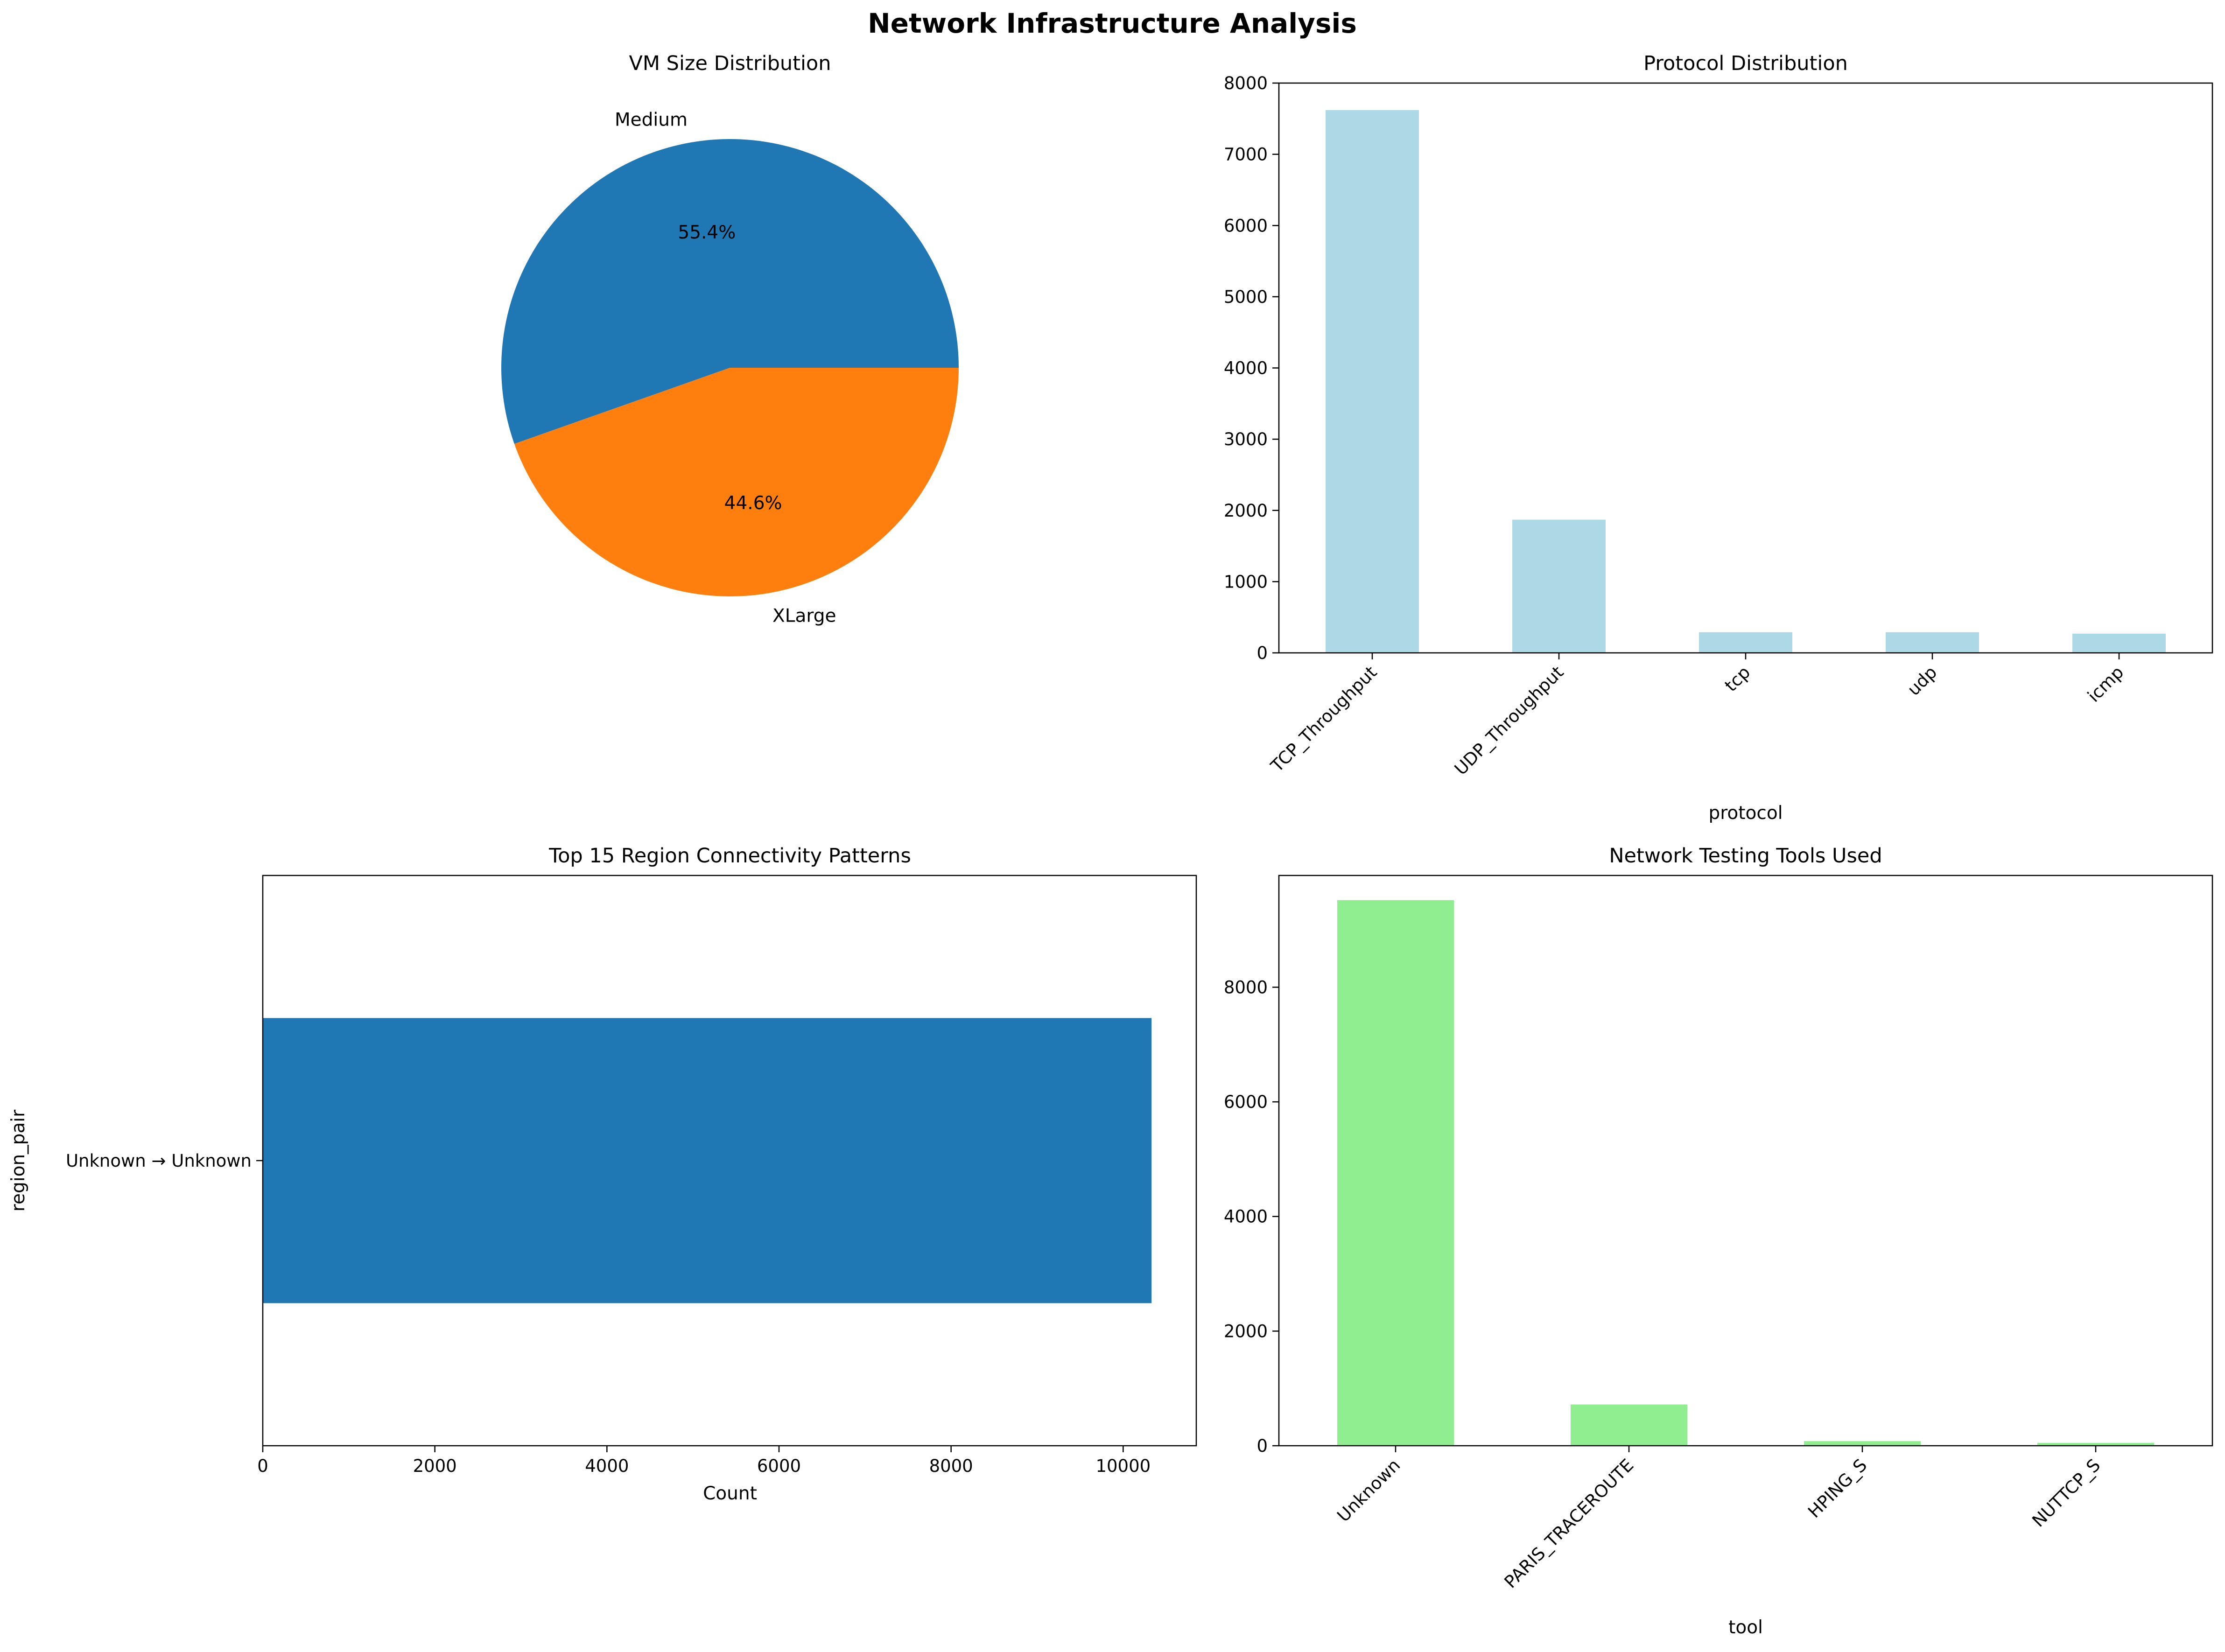 This screenshot has height=1652, width=2225. I want to click on protocol-axes-frame, so click(1745, 368).